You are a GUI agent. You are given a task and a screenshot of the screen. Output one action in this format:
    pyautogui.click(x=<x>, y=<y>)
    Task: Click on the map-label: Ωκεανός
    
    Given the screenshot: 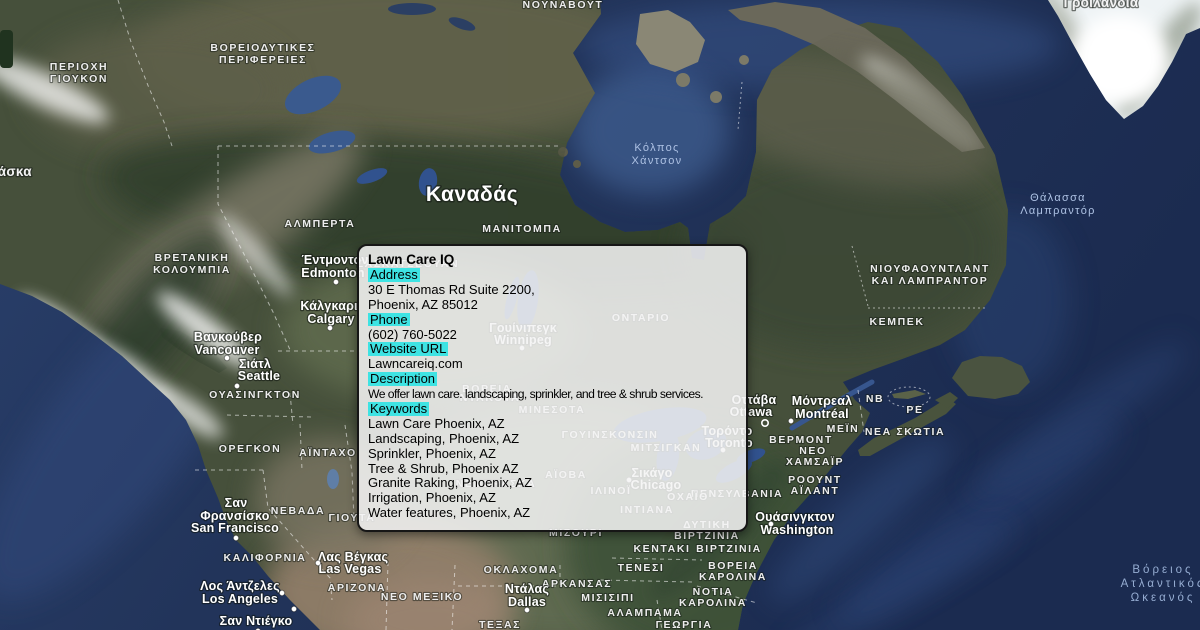 What is the action you would take?
    pyautogui.click(x=1163, y=598)
    